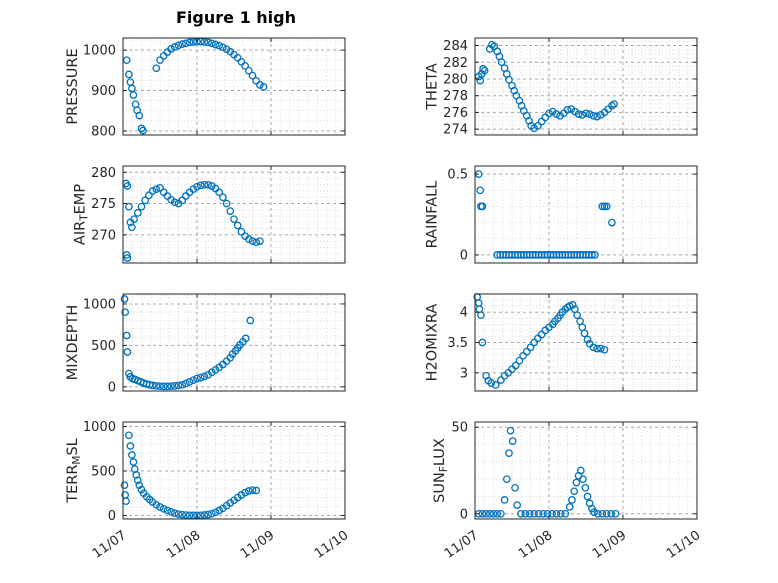  I want to click on subplot-theta: 274 276 278 280 282 284 THETA, so click(556, 94).